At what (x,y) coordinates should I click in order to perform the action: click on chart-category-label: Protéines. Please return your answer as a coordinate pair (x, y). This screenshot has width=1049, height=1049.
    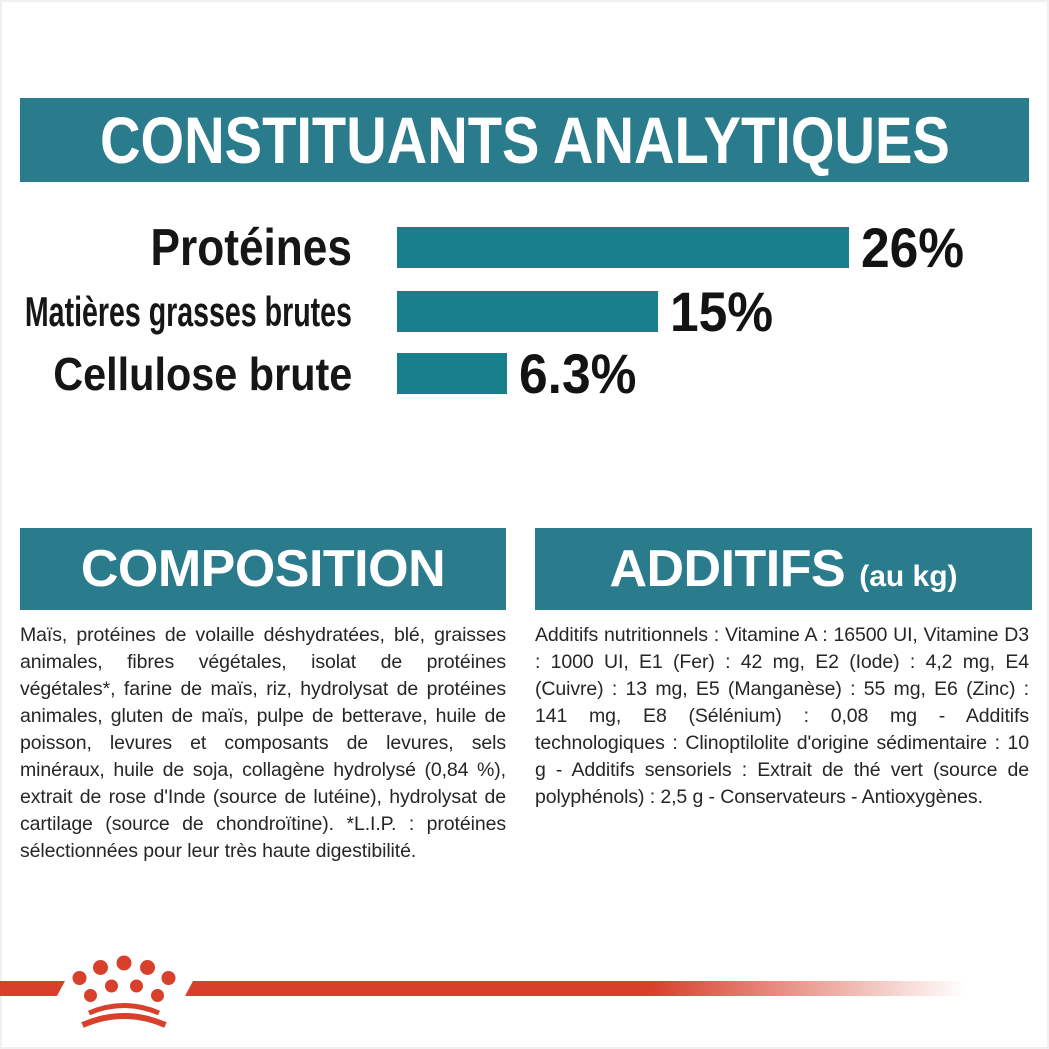
    Looking at the image, I should click on (251, 247).